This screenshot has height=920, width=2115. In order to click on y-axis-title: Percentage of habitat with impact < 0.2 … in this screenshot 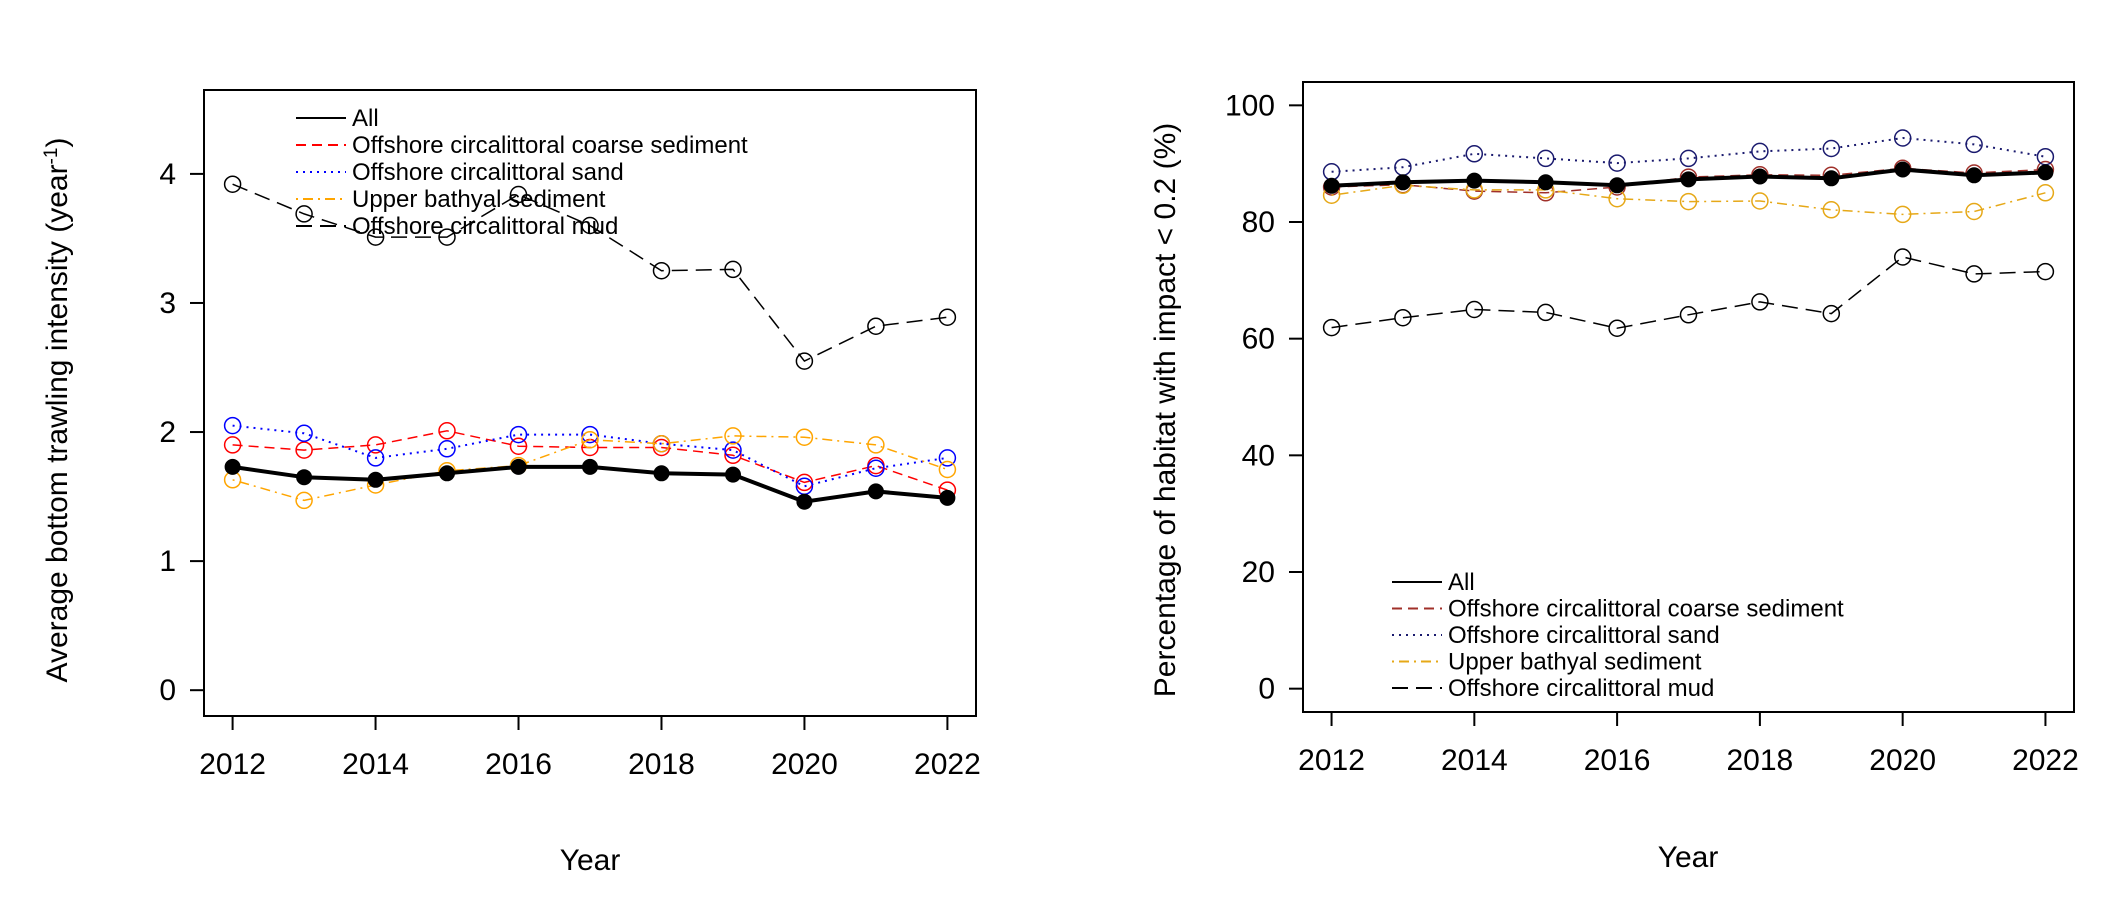, I will do `click(1165, 410)`.